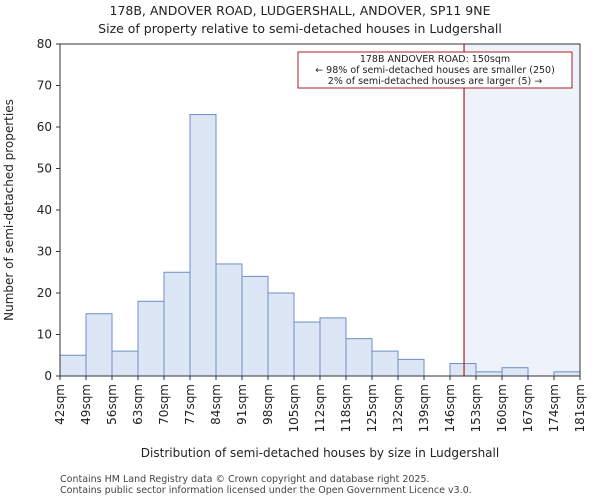 The height and width of the screenshot is (500, 600). What do you see at coordinates (229, 320) in the screenshot?
I see `bar-84sqm` at bounding box center [229, 320].